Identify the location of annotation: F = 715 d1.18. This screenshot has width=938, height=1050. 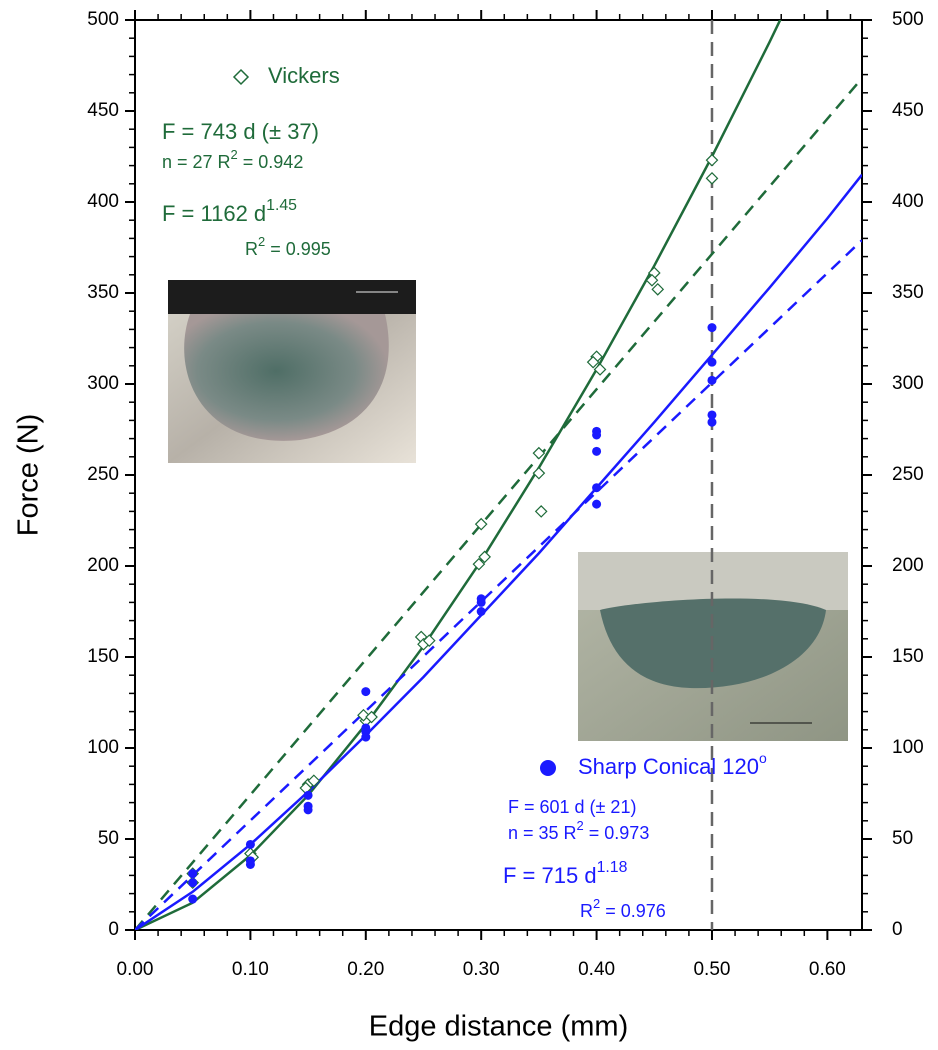
(565, 873).